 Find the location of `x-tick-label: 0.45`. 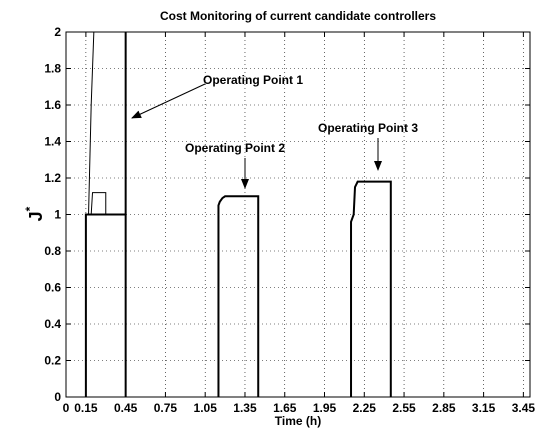

x-tick-label: 0.45 is located at coordinates (126, 408).